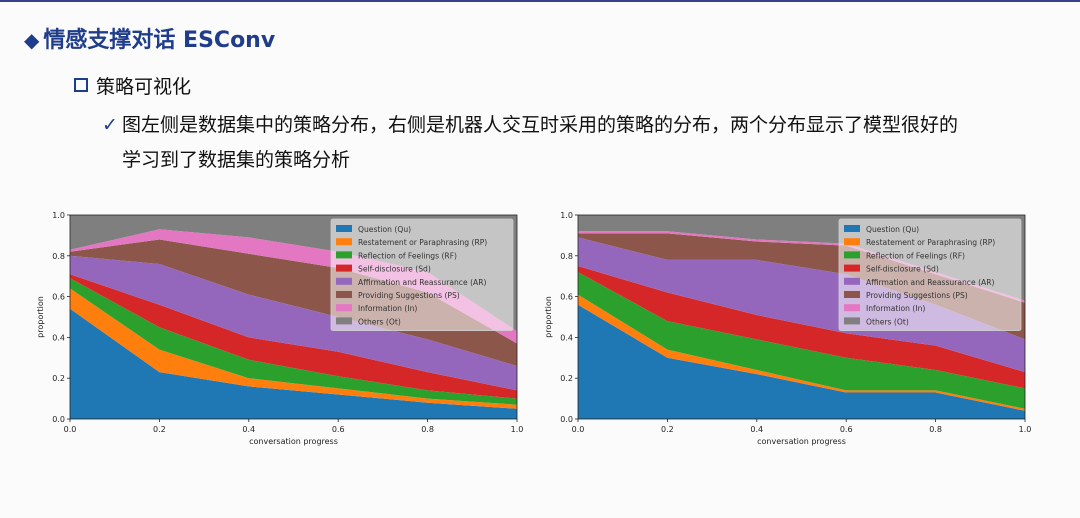 The image size is (1080, 518). I want to click on bullet1-text: 策略可视化, so click(144, 87).